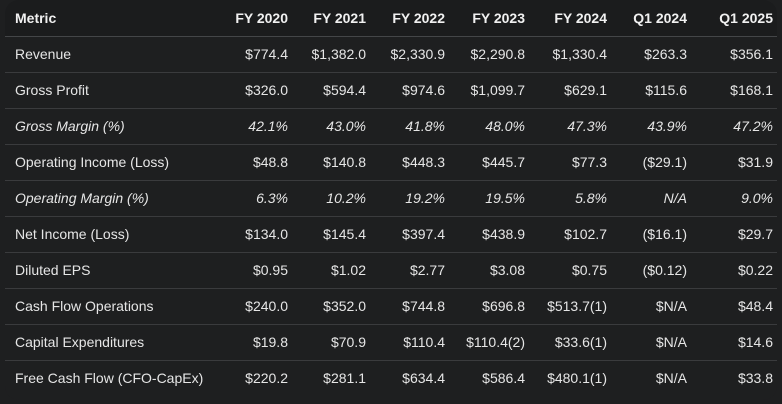  I want to click on table-cell: $70.9, so click(348, 342).